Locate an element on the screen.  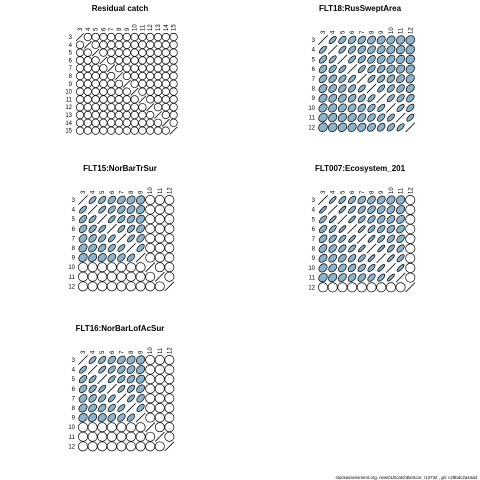
row-age-label: 9 is located at coordinates (314, 99).